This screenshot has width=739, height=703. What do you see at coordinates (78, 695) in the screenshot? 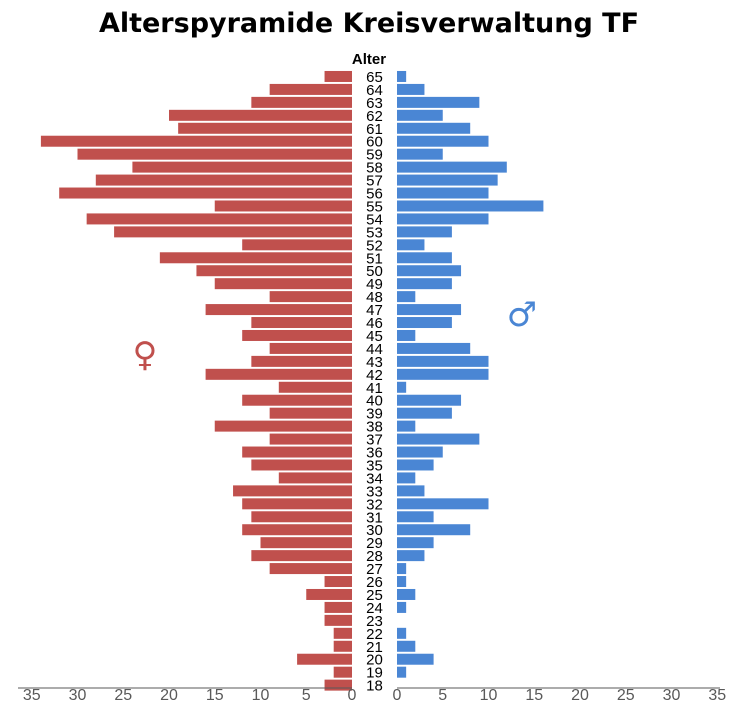
I see `left-x-tick-30: 30` at bounding box center [78, 695].